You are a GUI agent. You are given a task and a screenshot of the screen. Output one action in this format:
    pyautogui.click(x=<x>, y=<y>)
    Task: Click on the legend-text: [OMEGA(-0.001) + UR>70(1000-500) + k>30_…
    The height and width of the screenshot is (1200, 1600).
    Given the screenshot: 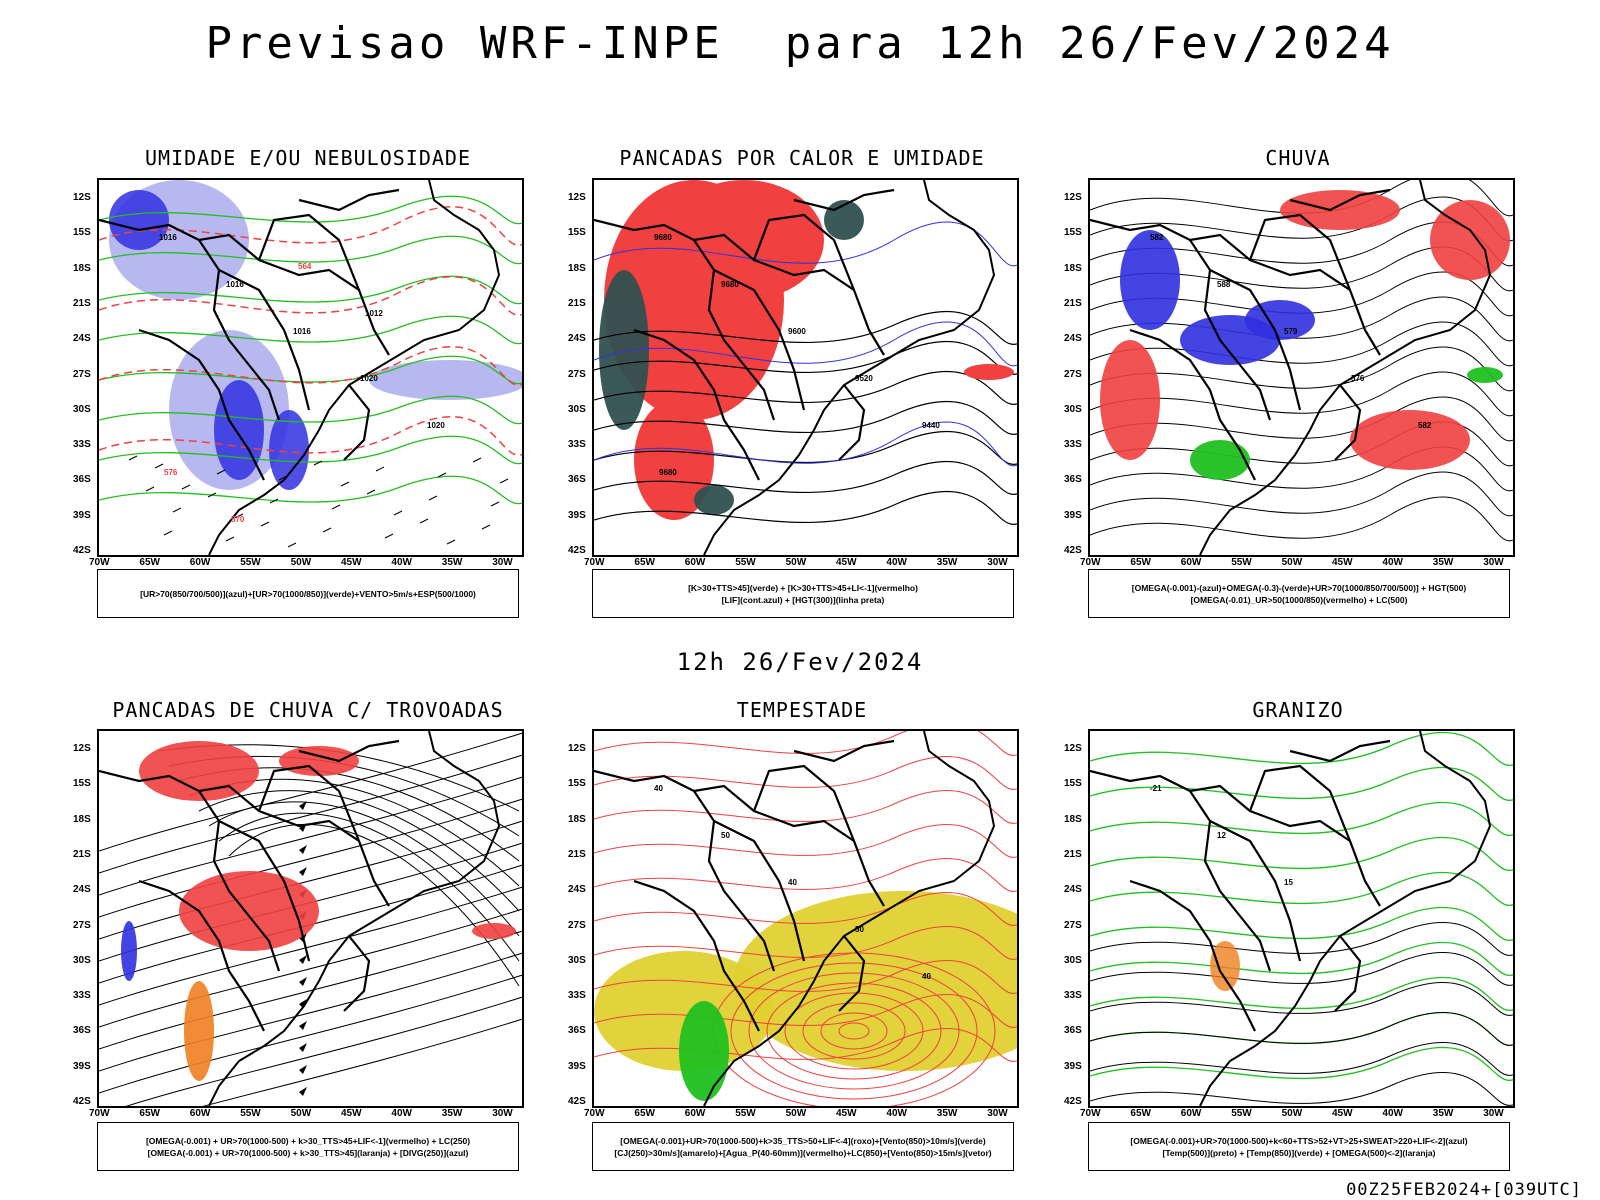 What is the action you would take?
    pyautogui.click(x=308, y=1152)
    